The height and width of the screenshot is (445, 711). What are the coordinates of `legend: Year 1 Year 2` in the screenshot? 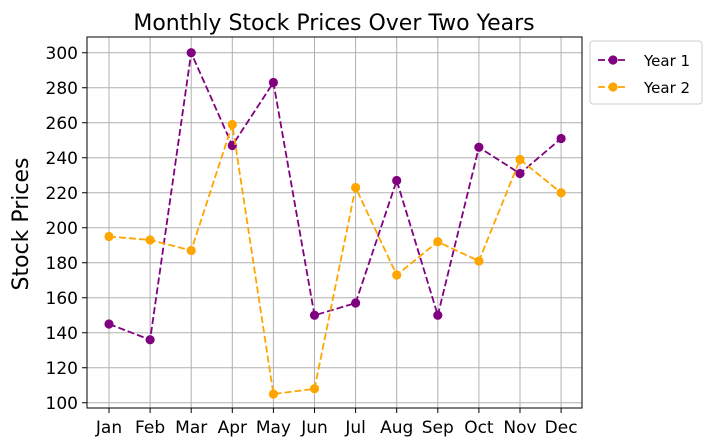 It's located at (646, 72).